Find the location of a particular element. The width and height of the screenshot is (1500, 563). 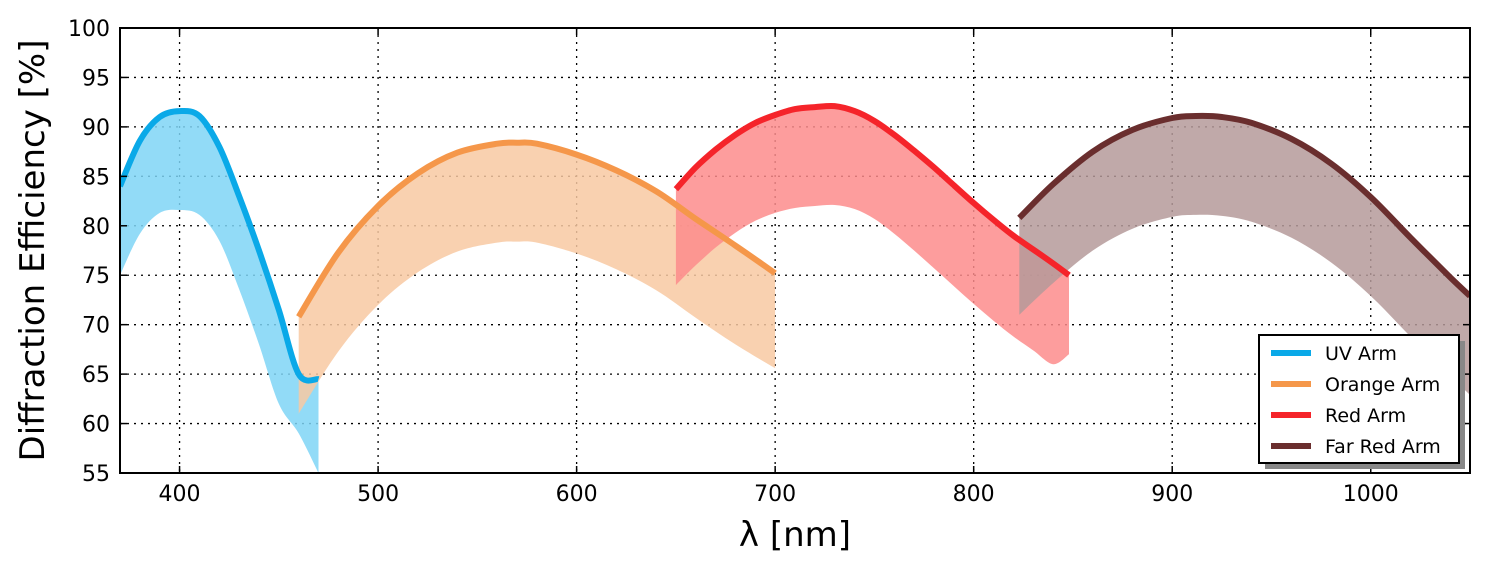

y-tick-label: 95 is located at coordinates (96, 78).